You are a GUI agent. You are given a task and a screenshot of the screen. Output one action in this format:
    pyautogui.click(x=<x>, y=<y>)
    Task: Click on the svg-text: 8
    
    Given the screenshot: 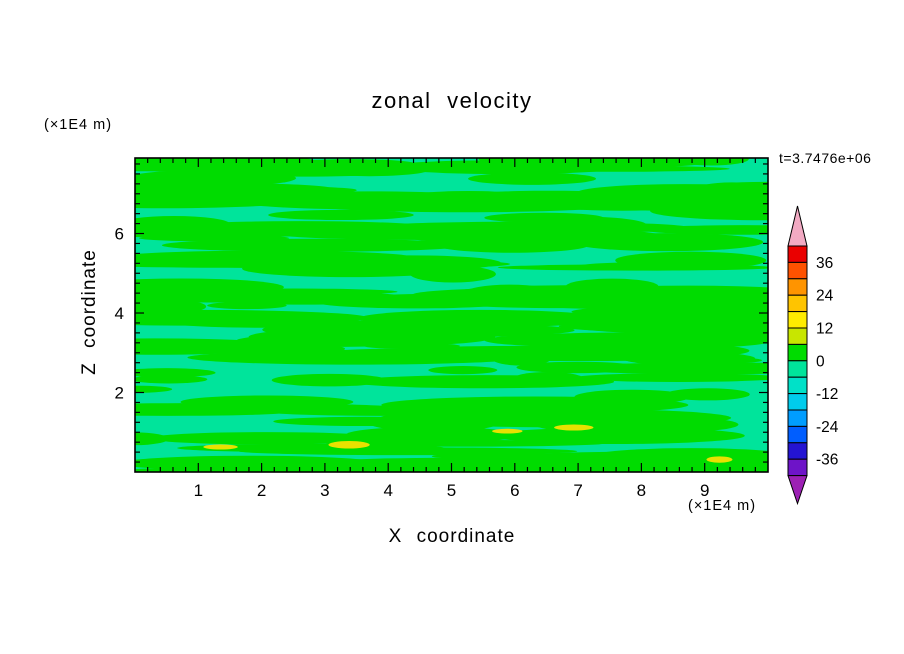 What is the action you would take?
    pyautogui.click(x=641, y=490)
    